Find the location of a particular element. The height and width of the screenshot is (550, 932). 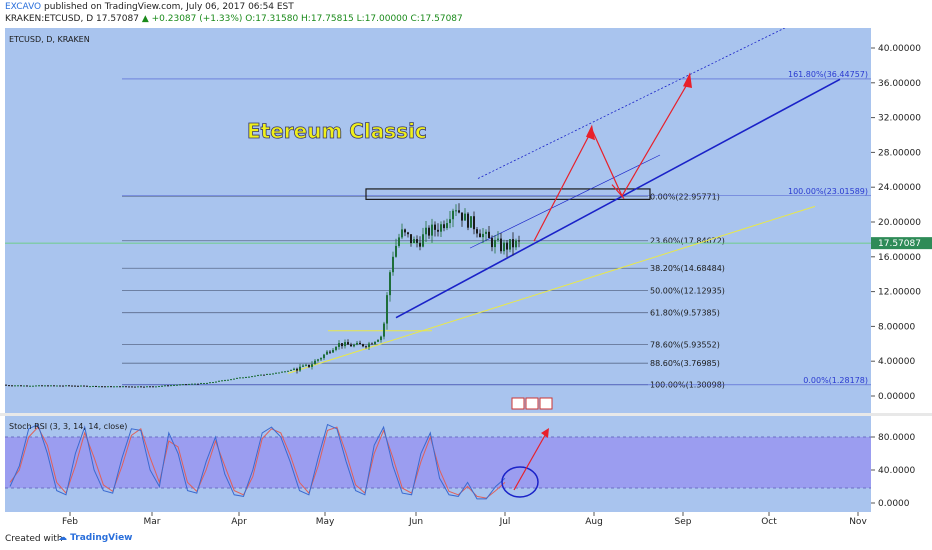

time-axis is located at coordinates (466, 520).